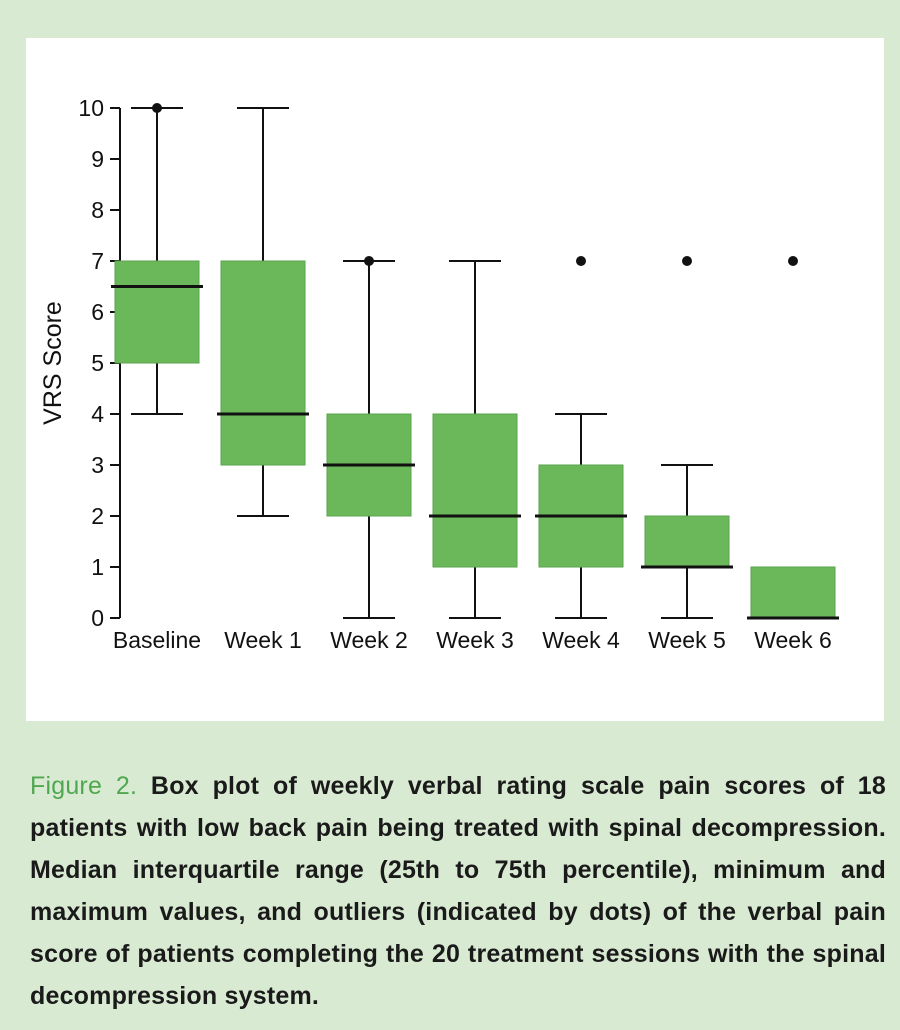 The width and height of the screenshot is (900, 1030). Describe the element at coordinates (475, 640) in the screenshot. I see `x-tick-label: Week 3` at that location.